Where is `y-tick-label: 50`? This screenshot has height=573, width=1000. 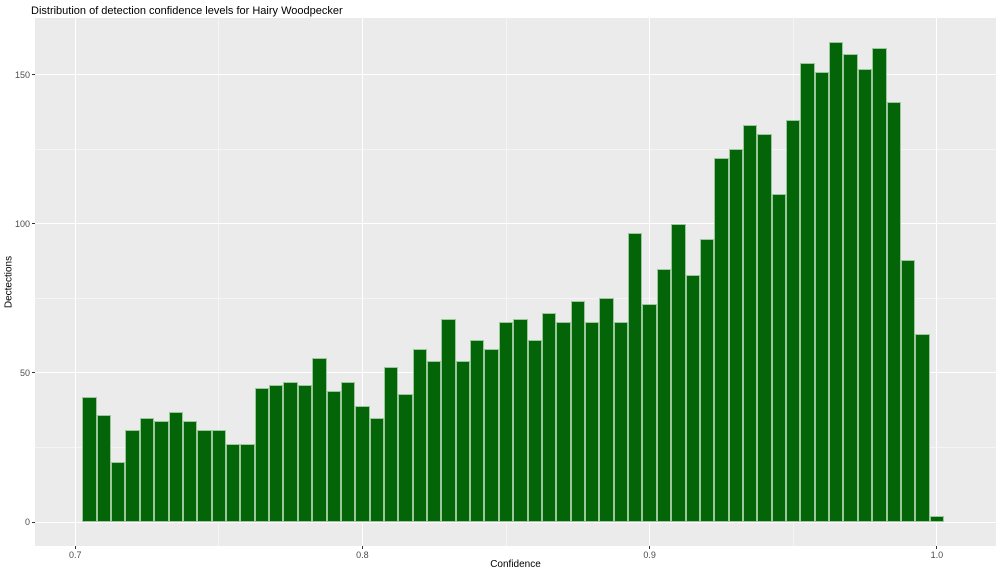
y-tick-label: 50 is located at coordinates (24, 372).